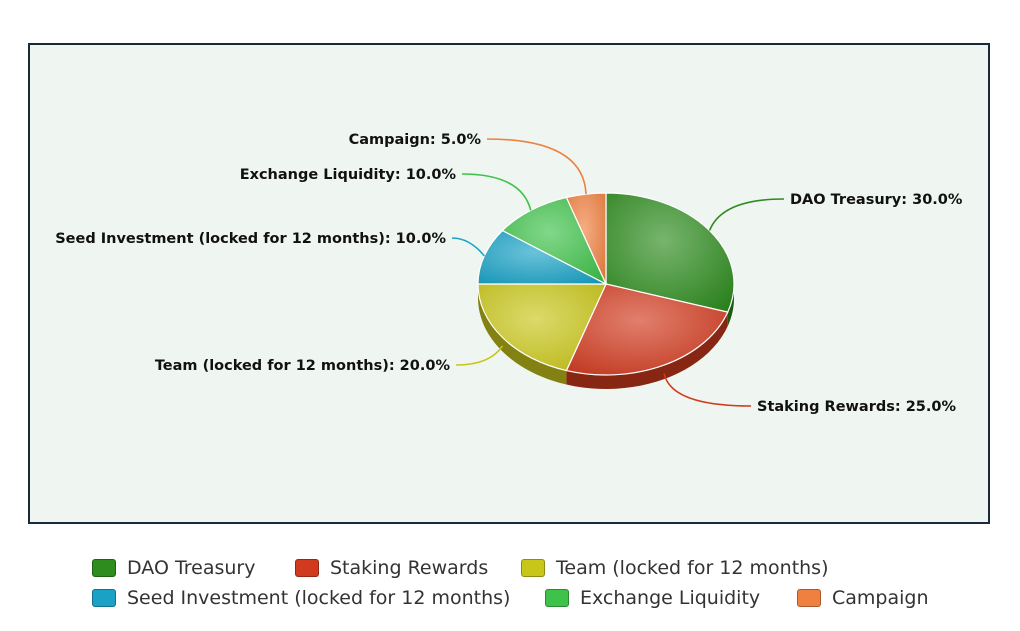  I want to click on legend-item-seed-investment: Seed Investment (locked for 12 months), so click(301, 598).